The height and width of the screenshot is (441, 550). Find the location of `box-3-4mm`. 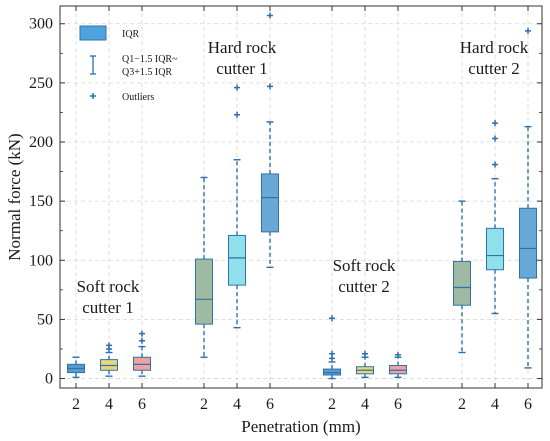

box-3-4mm is located at coordinates (365, 364).